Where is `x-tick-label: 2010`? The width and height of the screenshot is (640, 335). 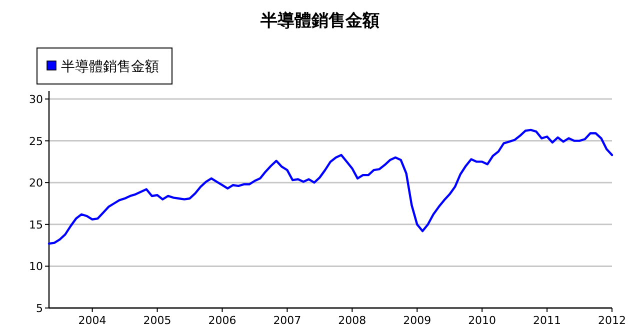 x-tick-label: 2010 is located at coordinates (482, 320).